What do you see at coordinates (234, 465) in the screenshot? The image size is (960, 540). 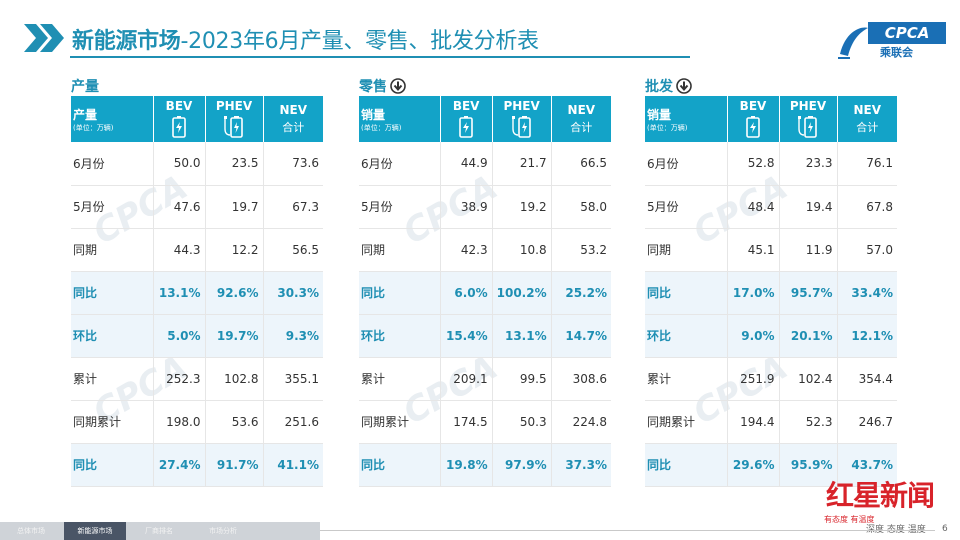 I see `table-cell: 91.7%` at bounding box center [234, 465].